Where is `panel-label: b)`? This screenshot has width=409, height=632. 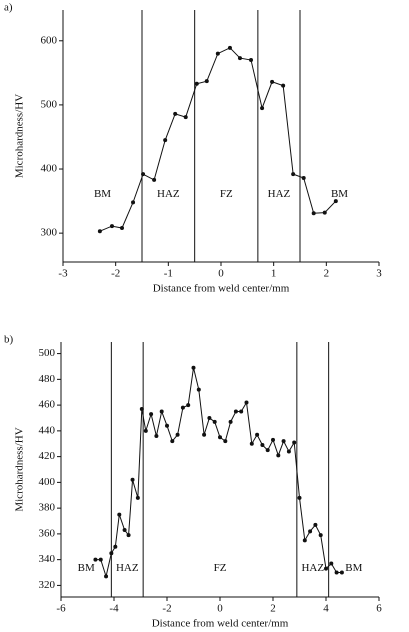 panel-label: b) is located at coordinates (9, 340).